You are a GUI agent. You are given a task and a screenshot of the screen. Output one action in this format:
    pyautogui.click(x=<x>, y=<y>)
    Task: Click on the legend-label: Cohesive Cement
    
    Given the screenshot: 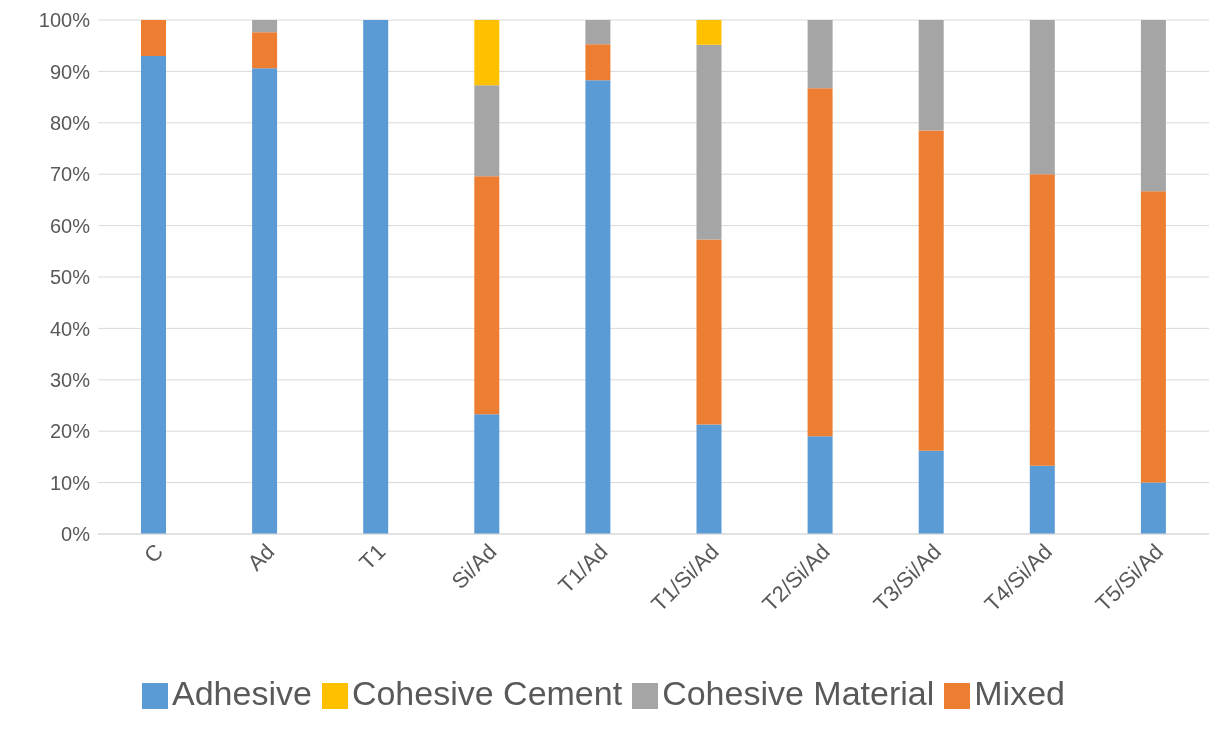 What is the action you would take?
    pyautogui.click(x=487, y=693)
    